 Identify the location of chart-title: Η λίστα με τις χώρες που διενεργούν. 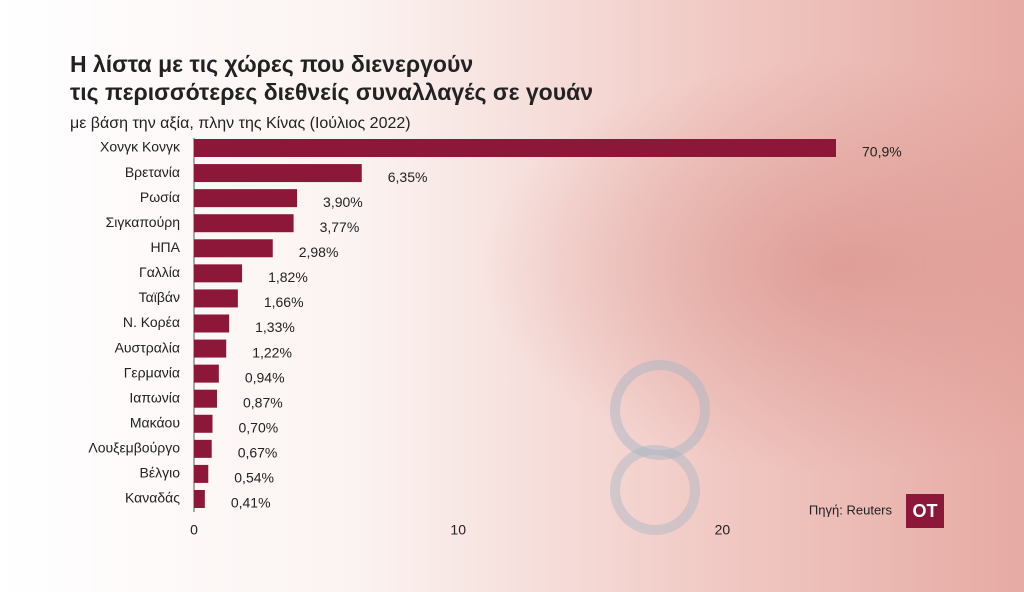
(271, 64).